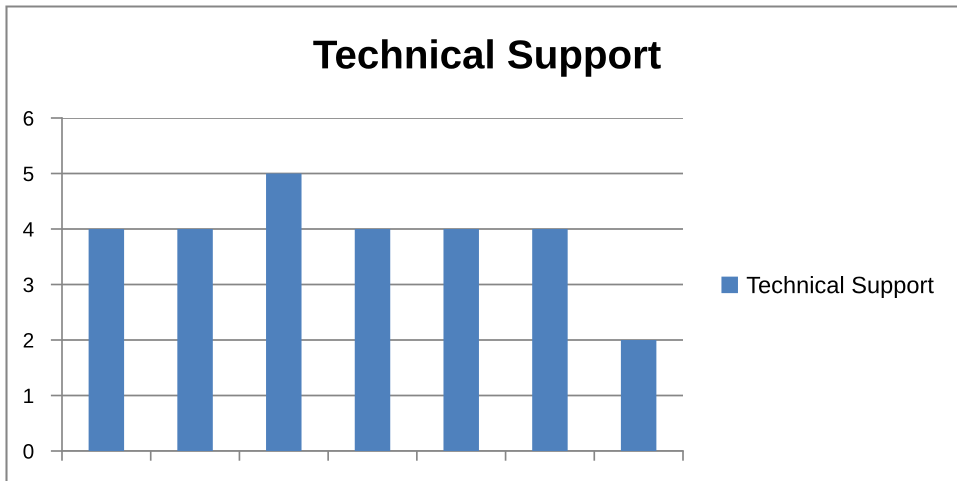 Image resolution: width=957 pixels, height=481 pixels. Describe the element at coordinates (28, 229) in the screenshot. I see `y-tick-label: 4` at that location.